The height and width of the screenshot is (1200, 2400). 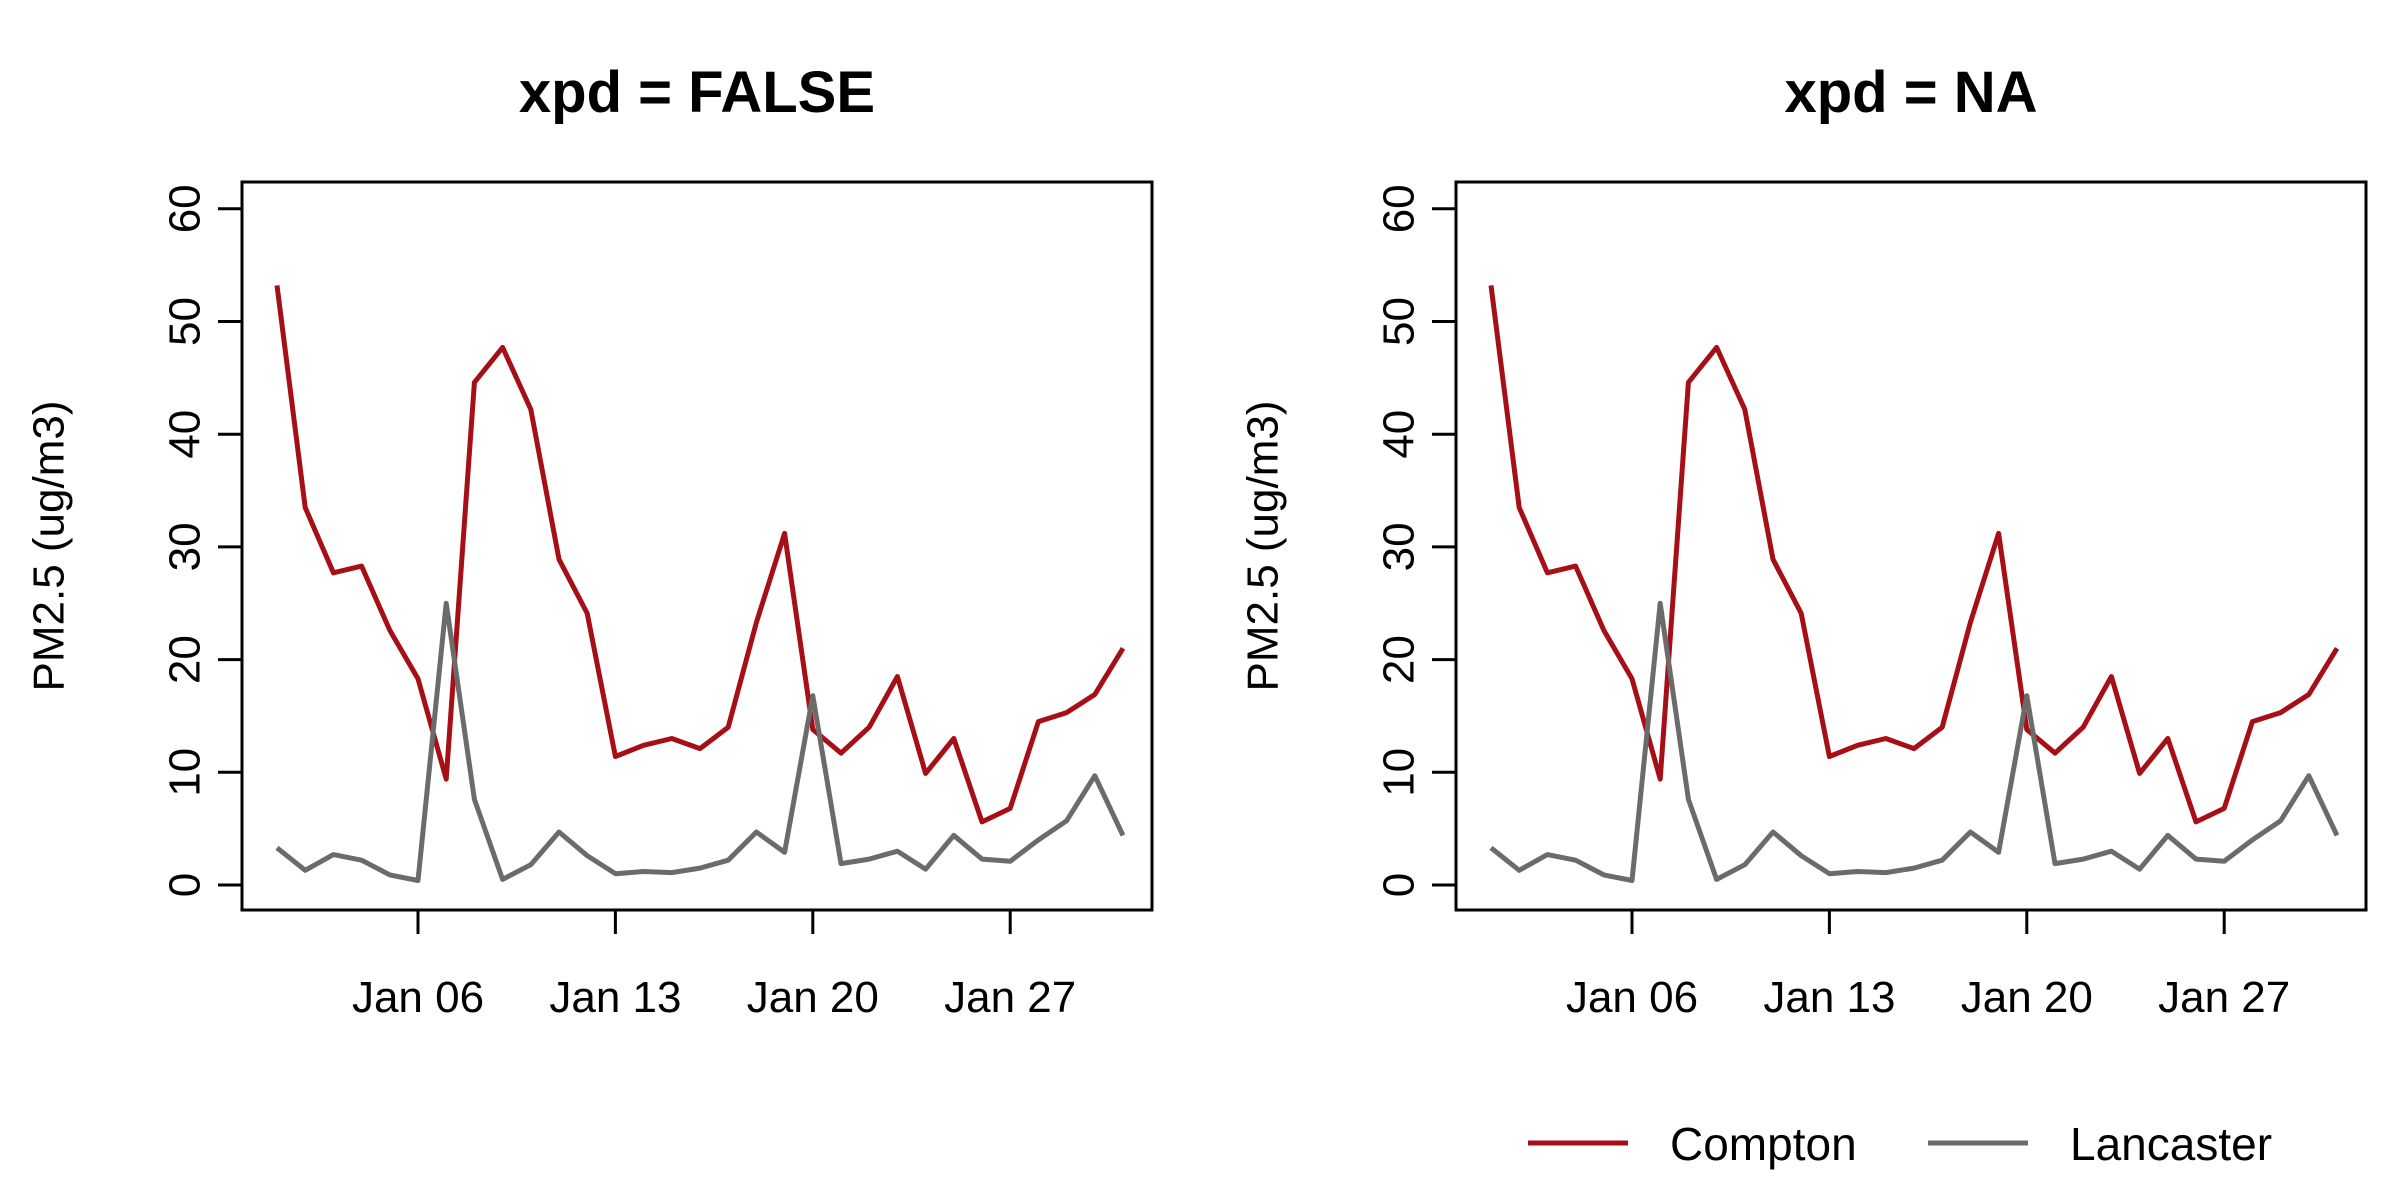 I want to click on chart-title: xpd = NA, so click(x=1911, y=92).